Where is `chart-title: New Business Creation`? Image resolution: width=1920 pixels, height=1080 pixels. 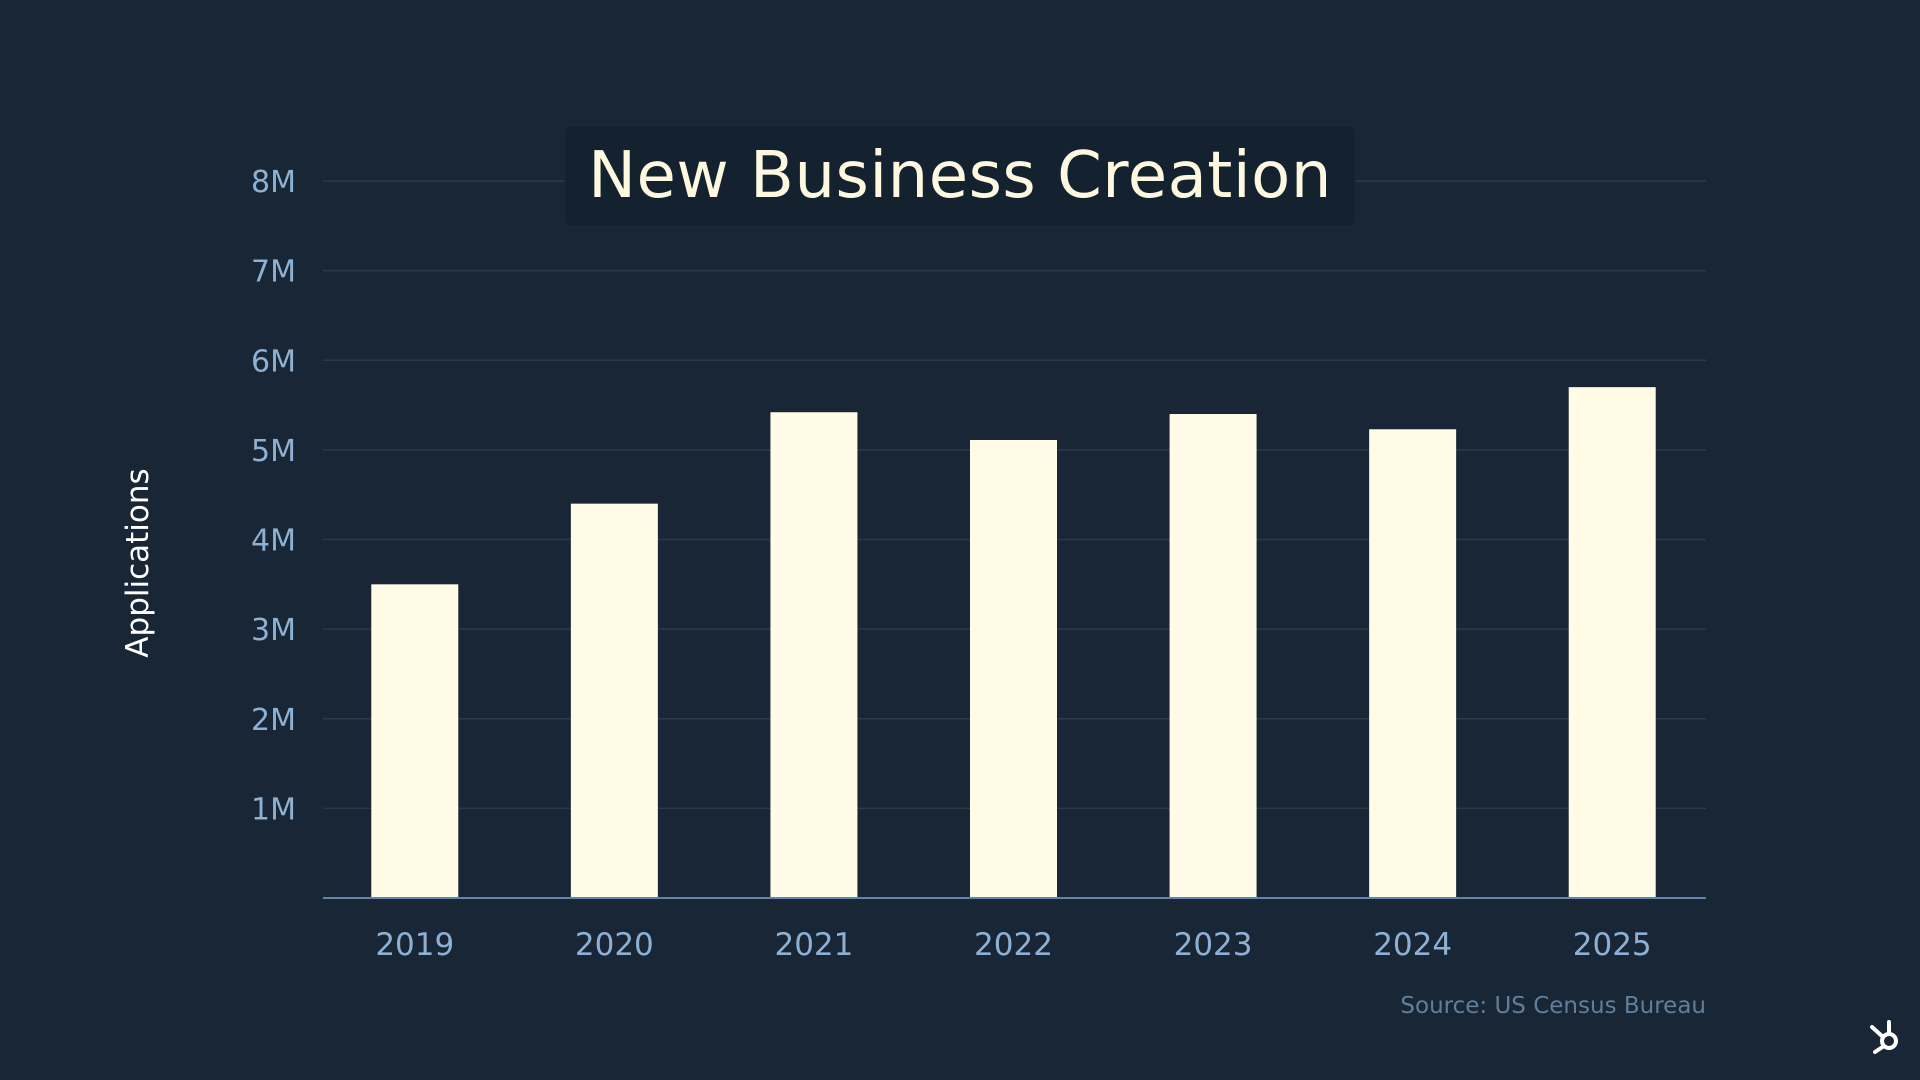
chart-title: New Business Creation is located at coordinates (960, 176).